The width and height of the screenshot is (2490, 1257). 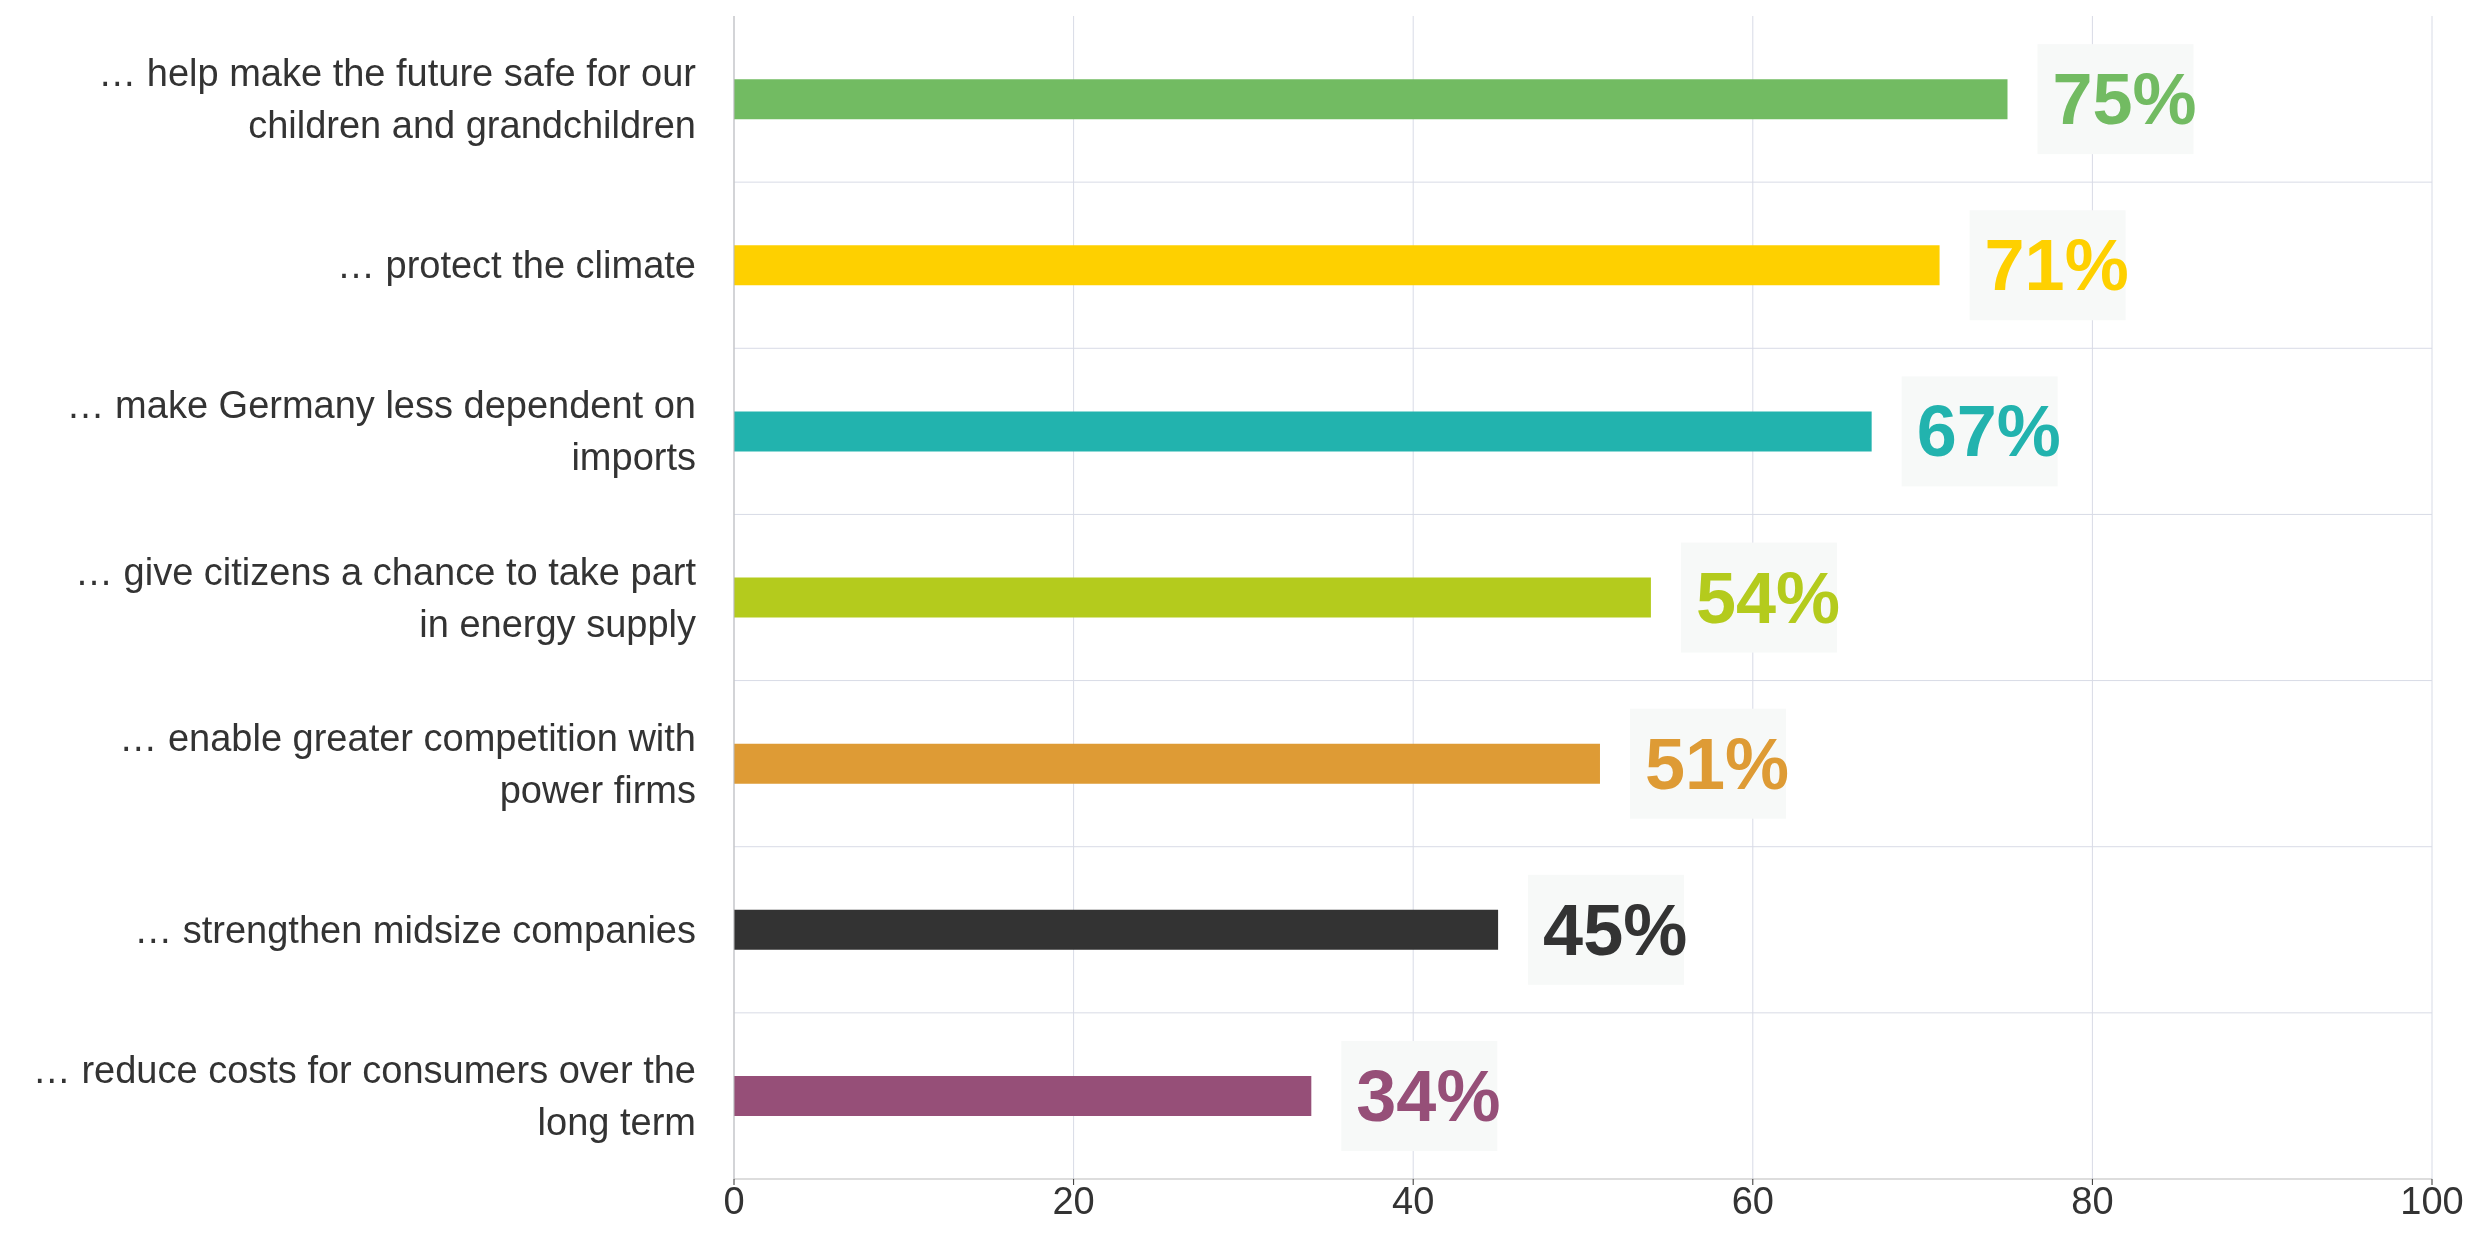 I want to click on data-label: 75%, so click(x=2124, y=99).